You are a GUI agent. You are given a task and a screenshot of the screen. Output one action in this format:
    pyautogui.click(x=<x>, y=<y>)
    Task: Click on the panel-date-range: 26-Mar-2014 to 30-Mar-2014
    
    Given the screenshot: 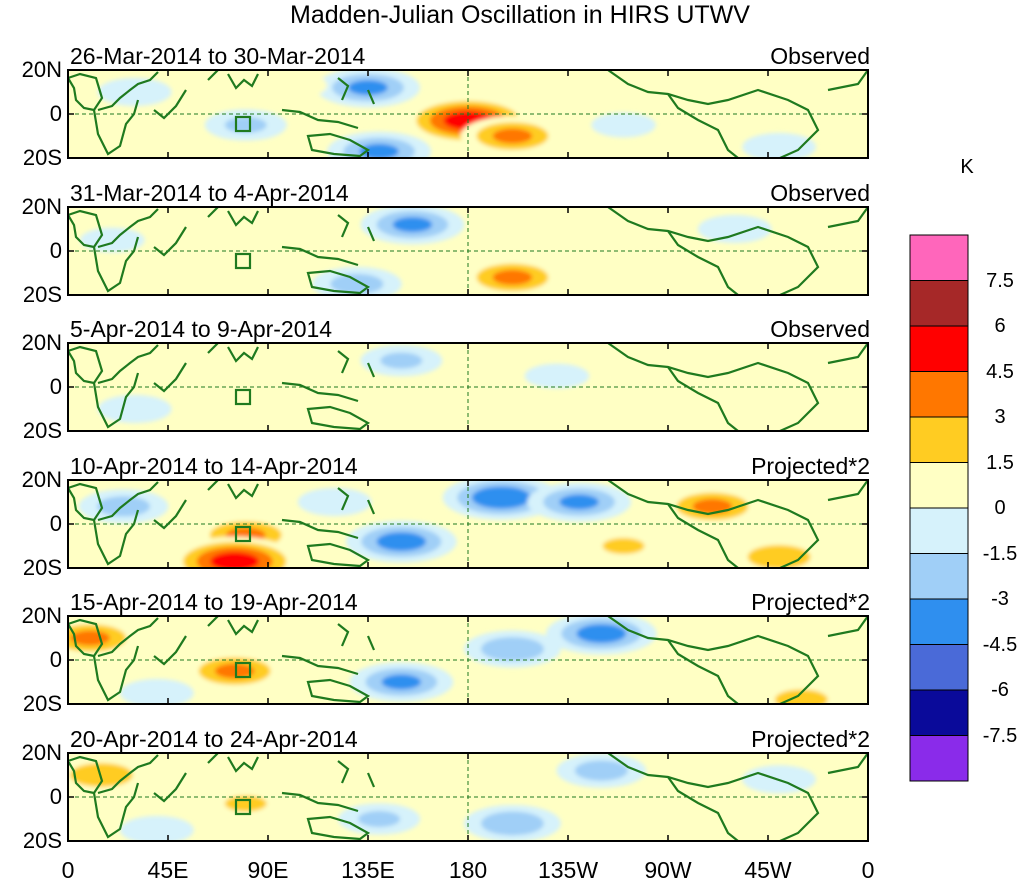 What is the action you would take?
    pyautogui.click(x=218, y=56)
    